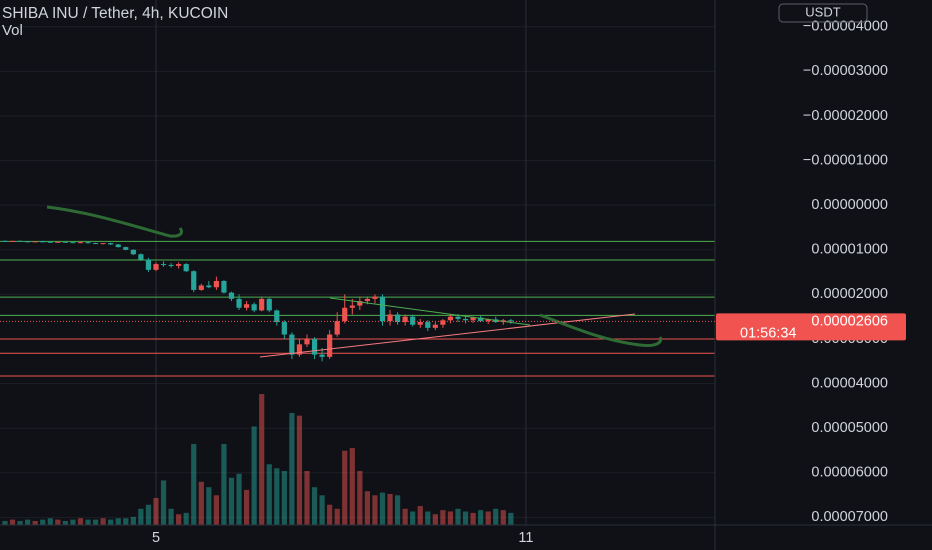  I want to click on y-tick-label: −0.00003000, so click(845, 71).